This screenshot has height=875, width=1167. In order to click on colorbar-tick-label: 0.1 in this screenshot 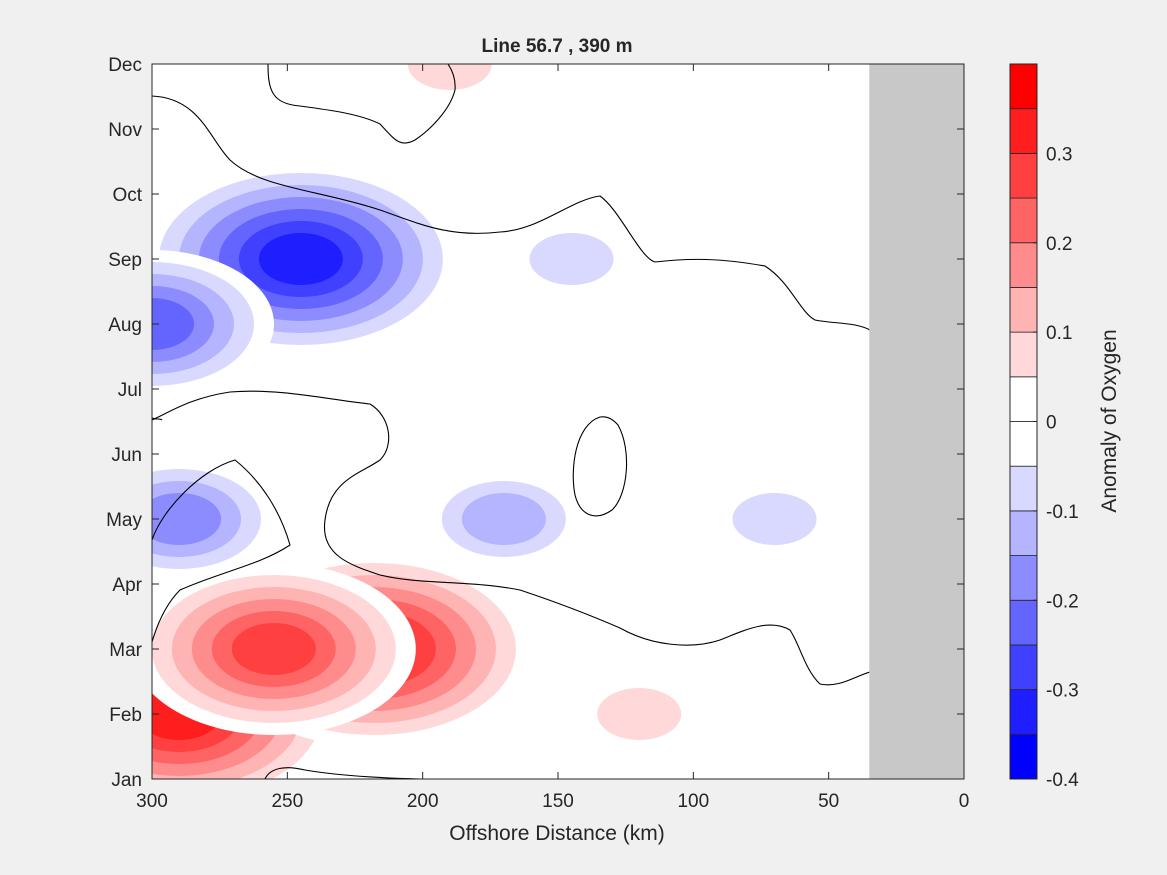, I will do `click(1059, 333)`.